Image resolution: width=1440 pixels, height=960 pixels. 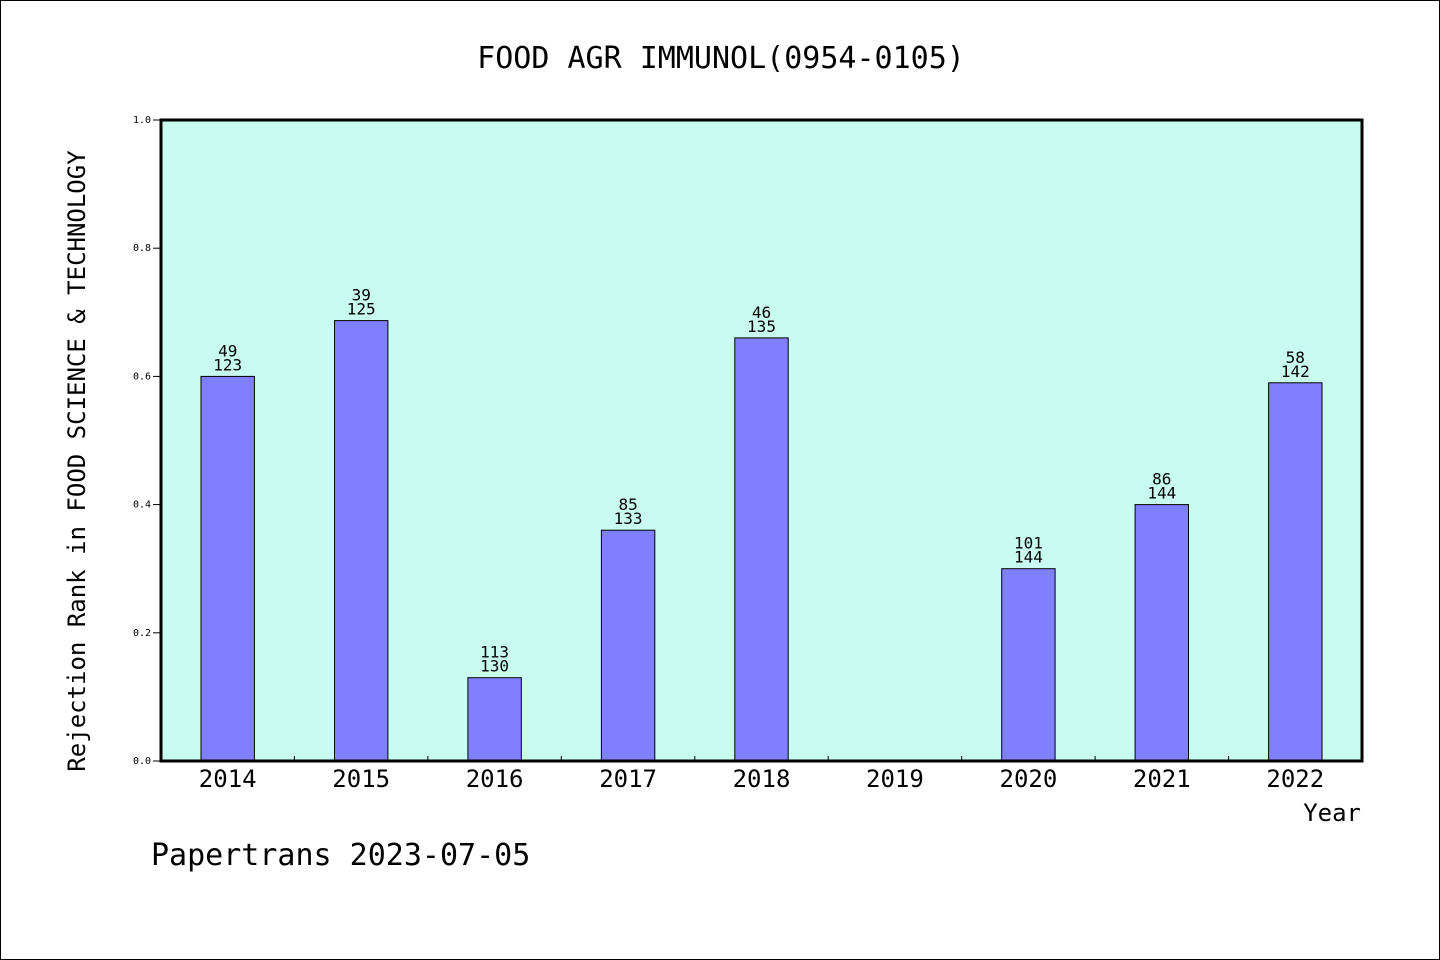 I want to click on x-axis: 2014 2015 2016 2017 2018 2019 2020 2021 2022, so click(x=761, y=774).